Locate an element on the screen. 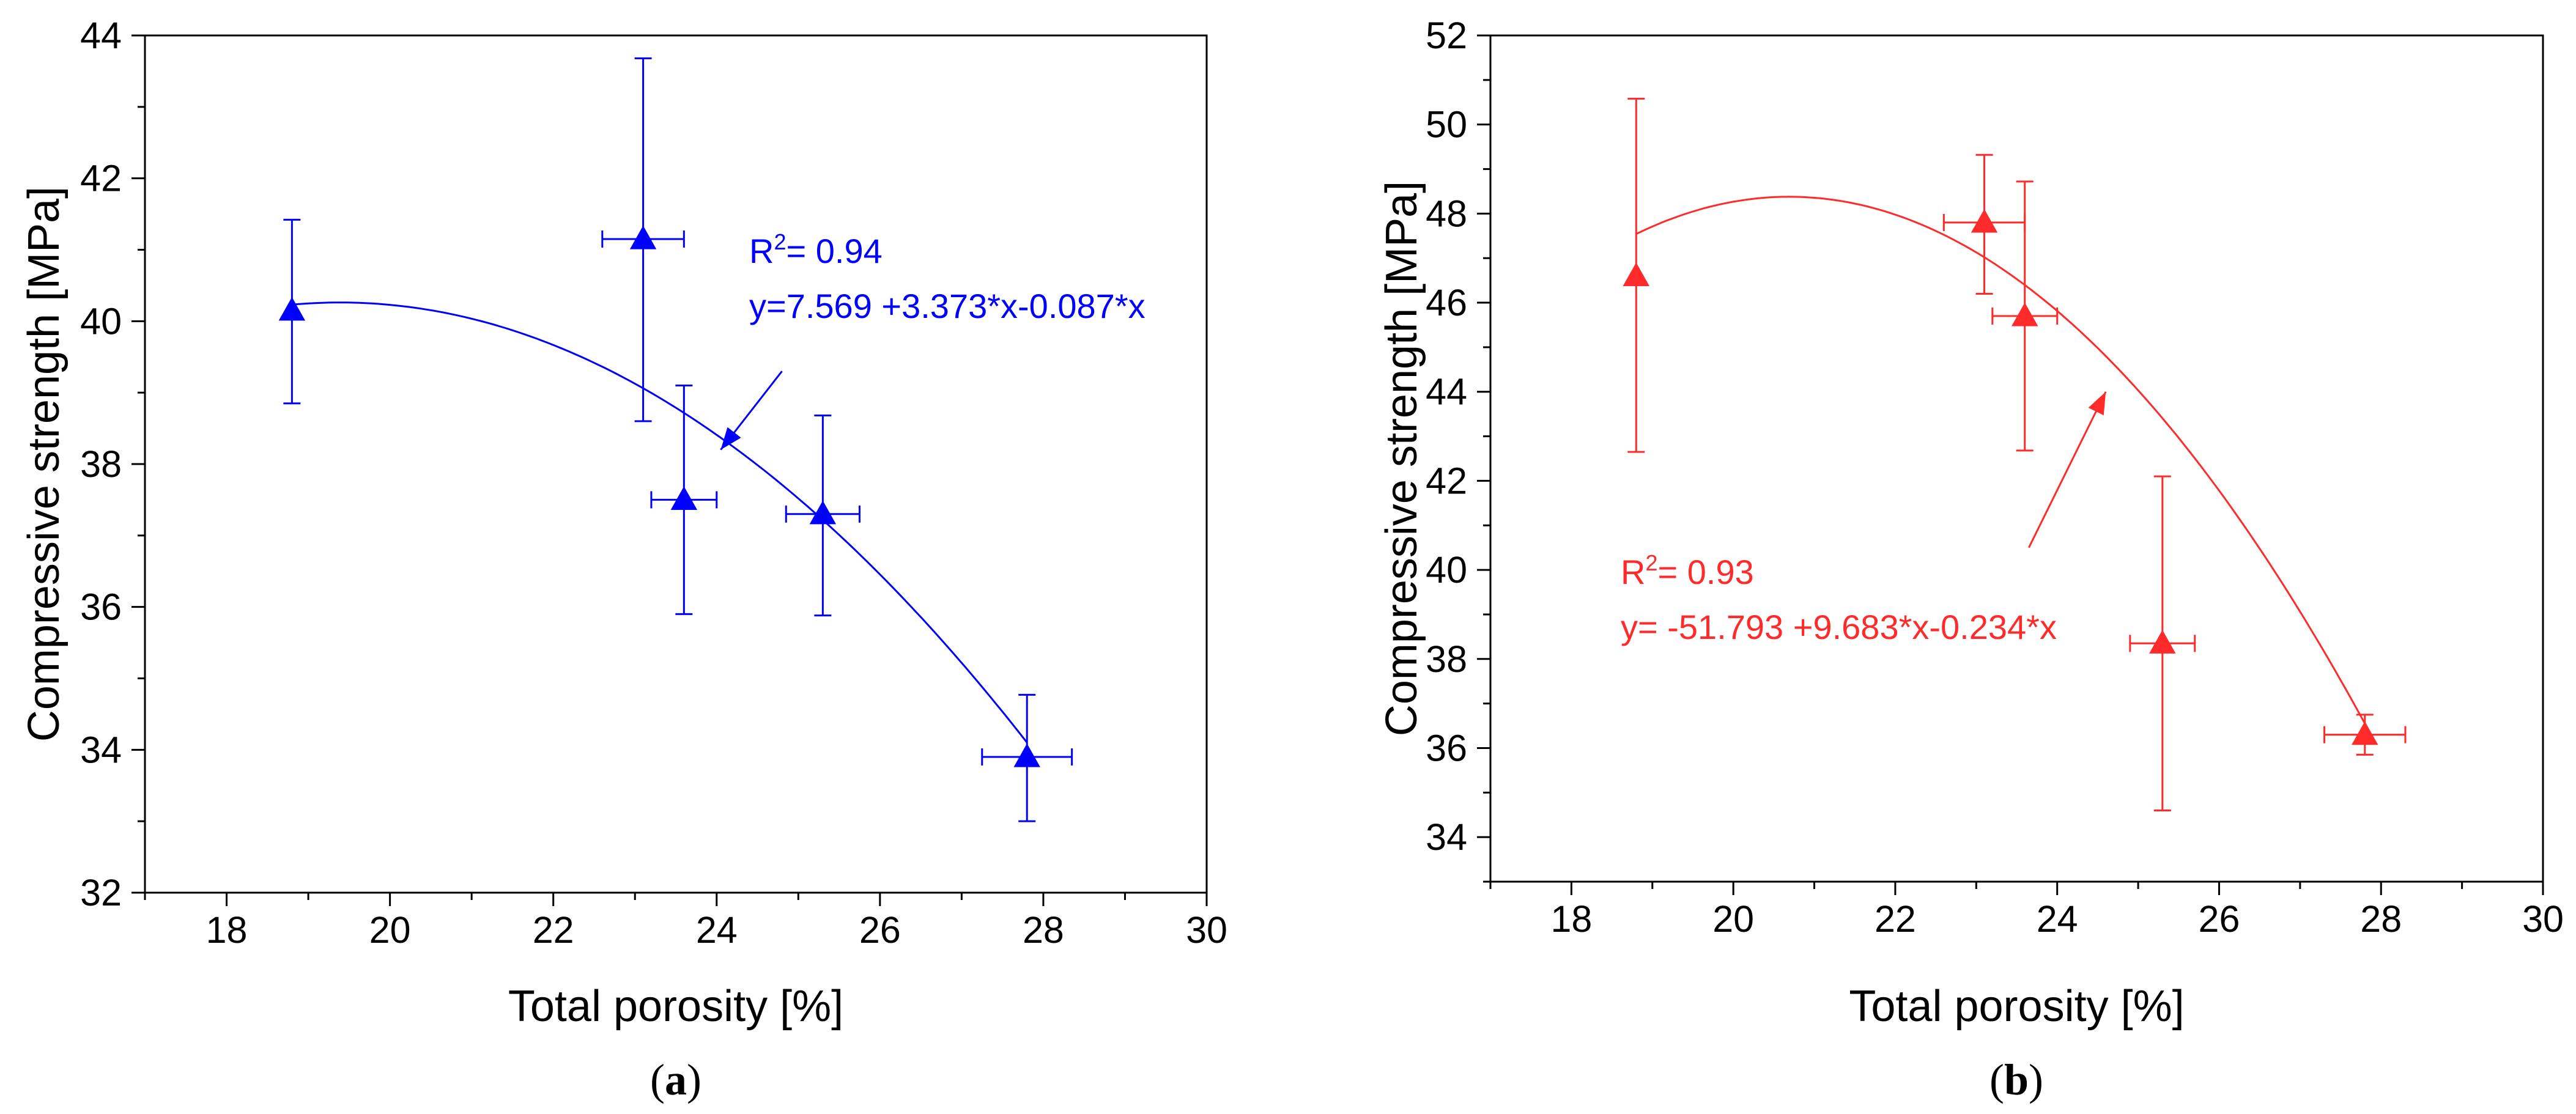 The height and width of the screenshot is (1114, 2576). r2-superscript-b: 2 is located at coordinates (1651, 562).